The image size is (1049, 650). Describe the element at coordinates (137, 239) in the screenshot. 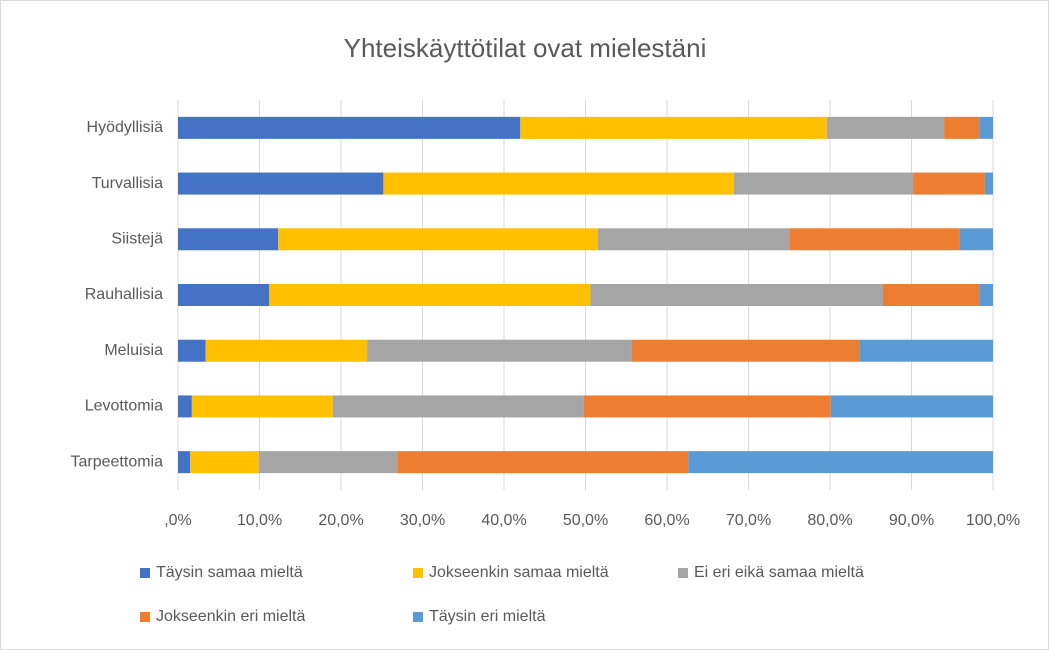

I see `y-tick-label: Siistejä` at that location.